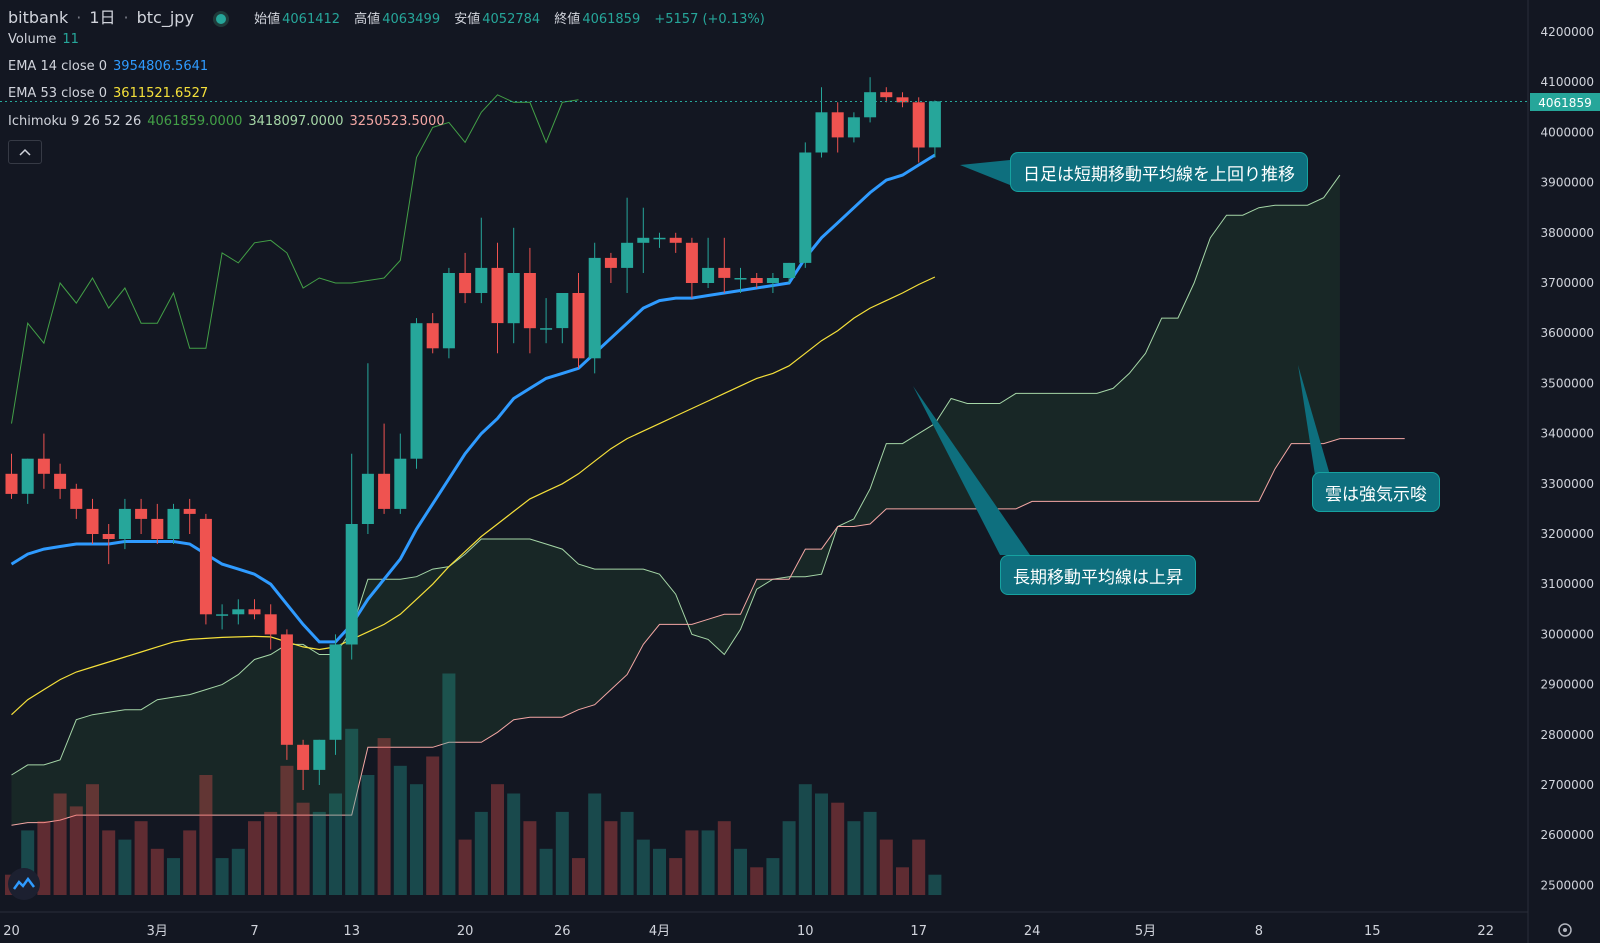 This screenshot has width=1600, height=943. Describe the element at coordinates (24, 884) in the screenshot. I see `tradingview-logo-icon` at that location.